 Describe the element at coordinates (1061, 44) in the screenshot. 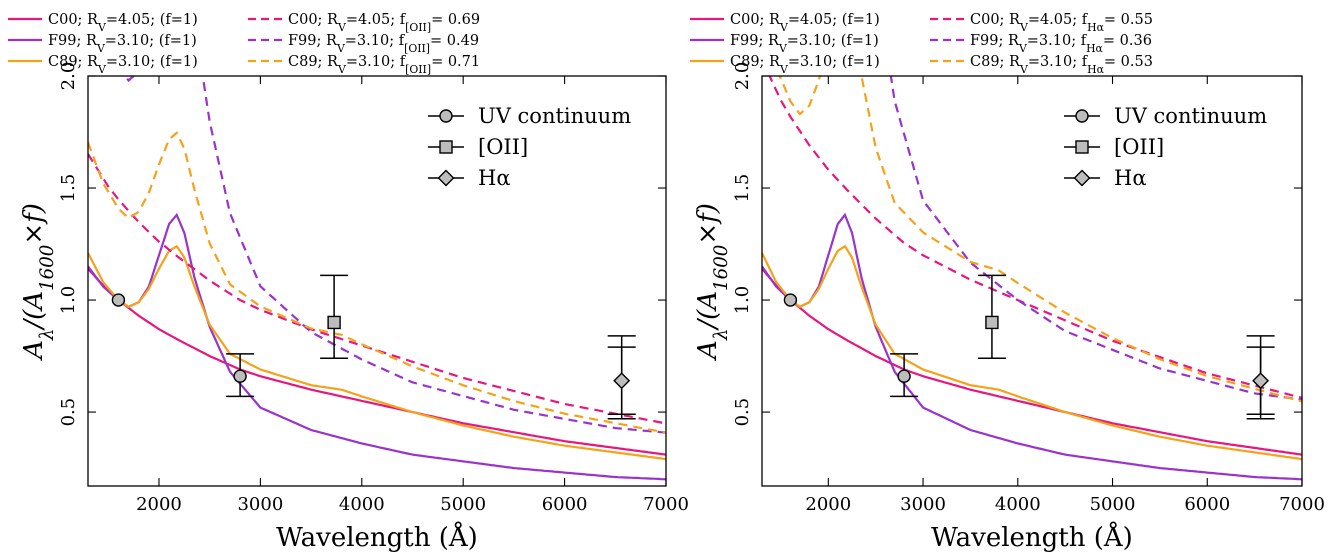

I see `legend-label: F99; RV=3.10; fHα= 0.36` at that location.